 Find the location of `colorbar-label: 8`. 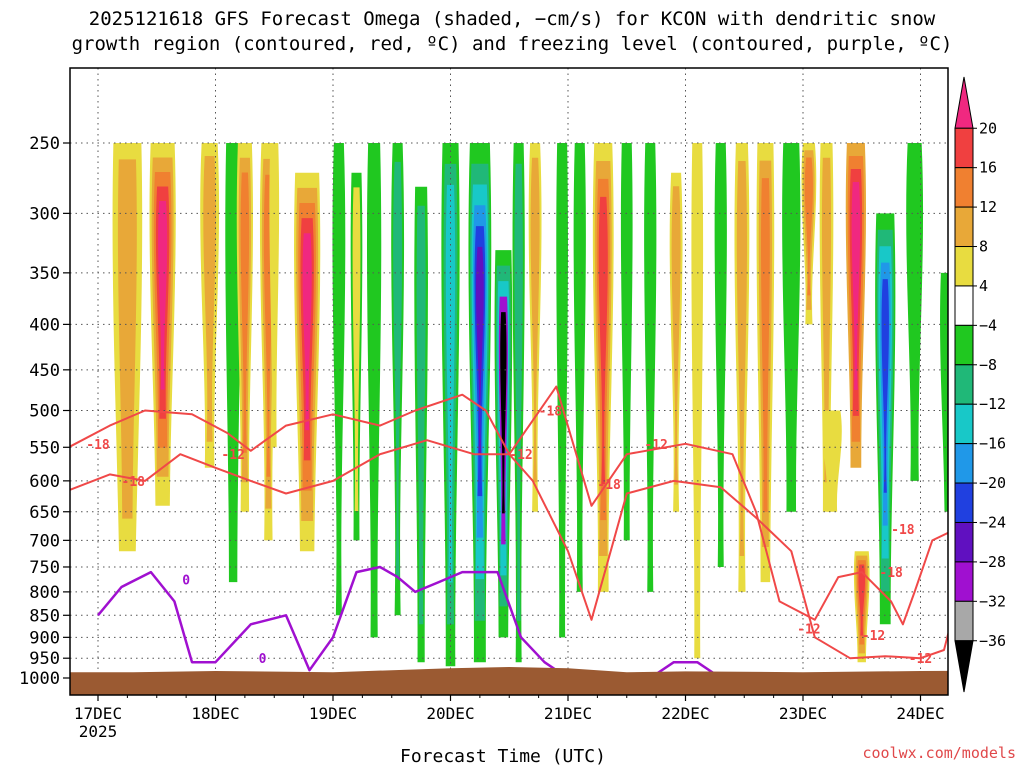

colorbar-label: 8 is located at coordinates (983, 247).